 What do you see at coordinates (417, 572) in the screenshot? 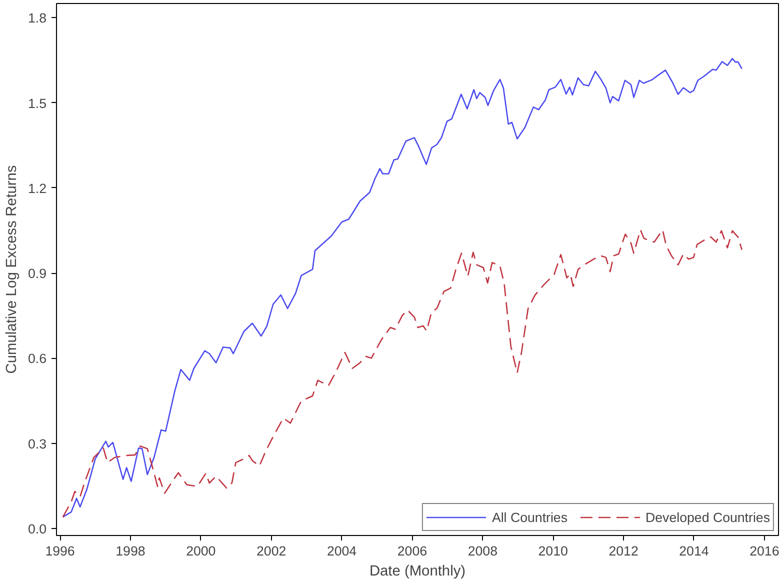
I see `x-axis-title: Date (Monthly)` at bounding box center [417, 572].